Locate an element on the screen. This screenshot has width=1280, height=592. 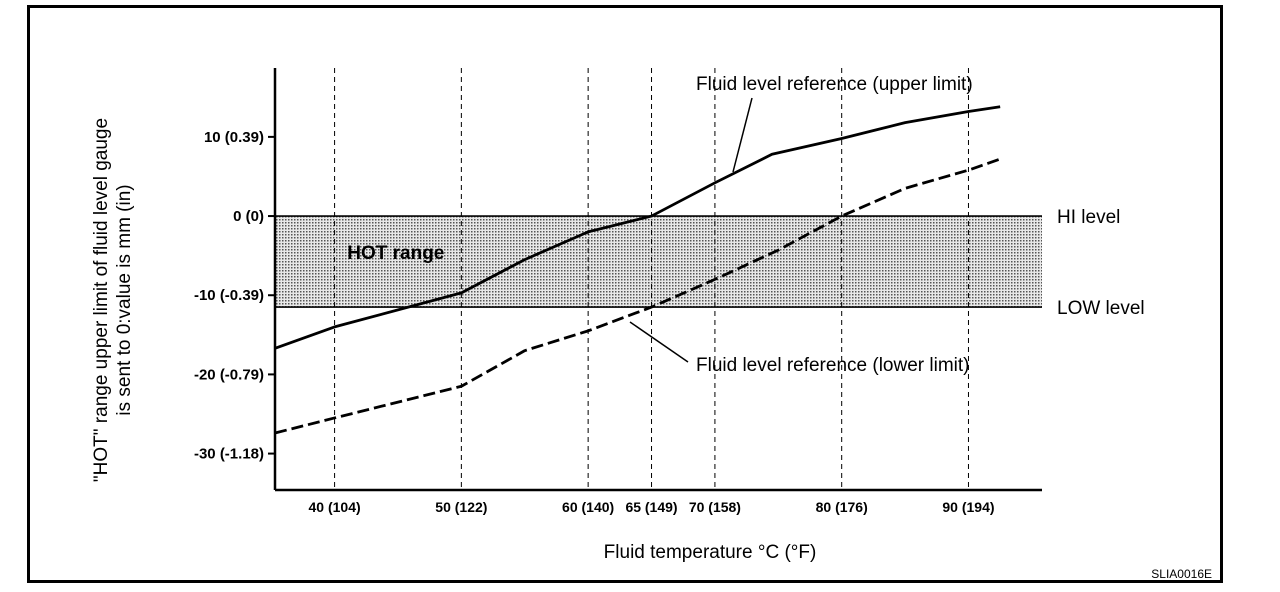
x-tick-label: 90 (194) is located at coordinates (968, 507).